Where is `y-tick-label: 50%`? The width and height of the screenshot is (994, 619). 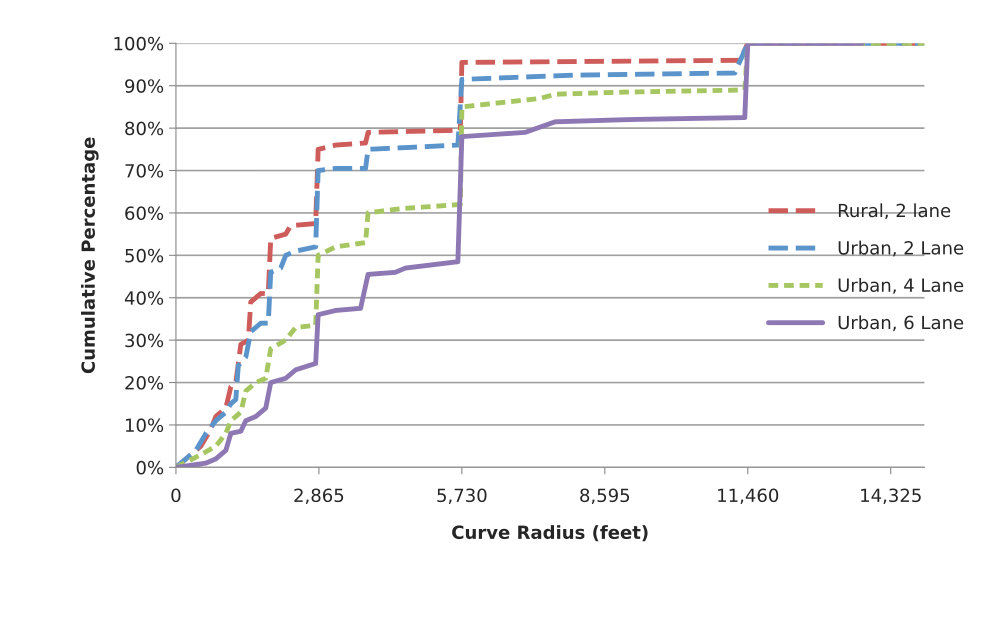
y-tick-label: 50% is located at coordinates (144, 255).